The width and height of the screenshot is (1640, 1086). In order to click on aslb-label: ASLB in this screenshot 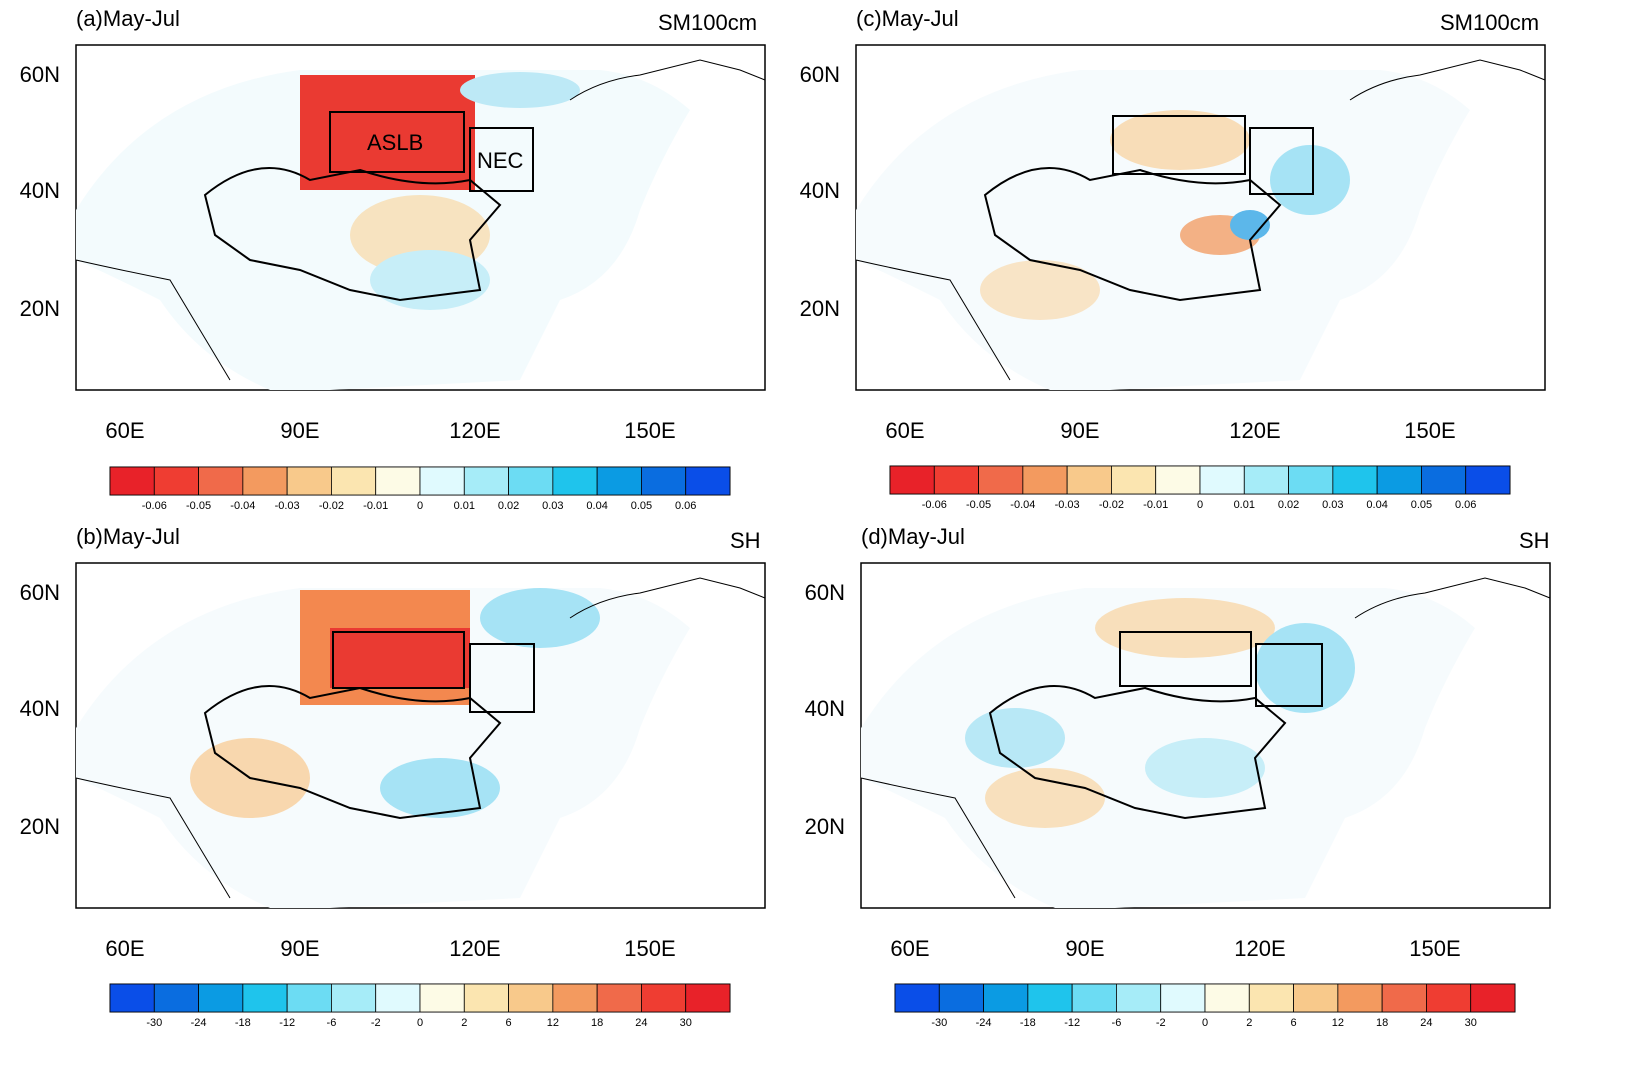, I will do `click(395, 142)`.